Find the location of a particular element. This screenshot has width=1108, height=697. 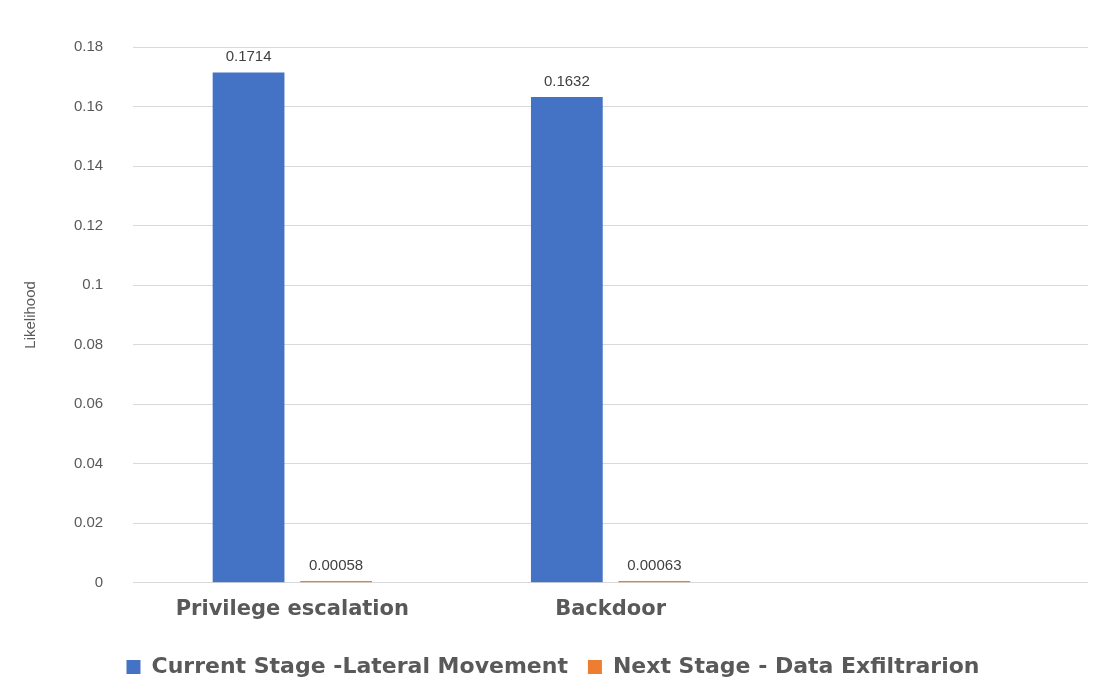

y-tick-label: 0.14 is located at coordinates (88, 165).